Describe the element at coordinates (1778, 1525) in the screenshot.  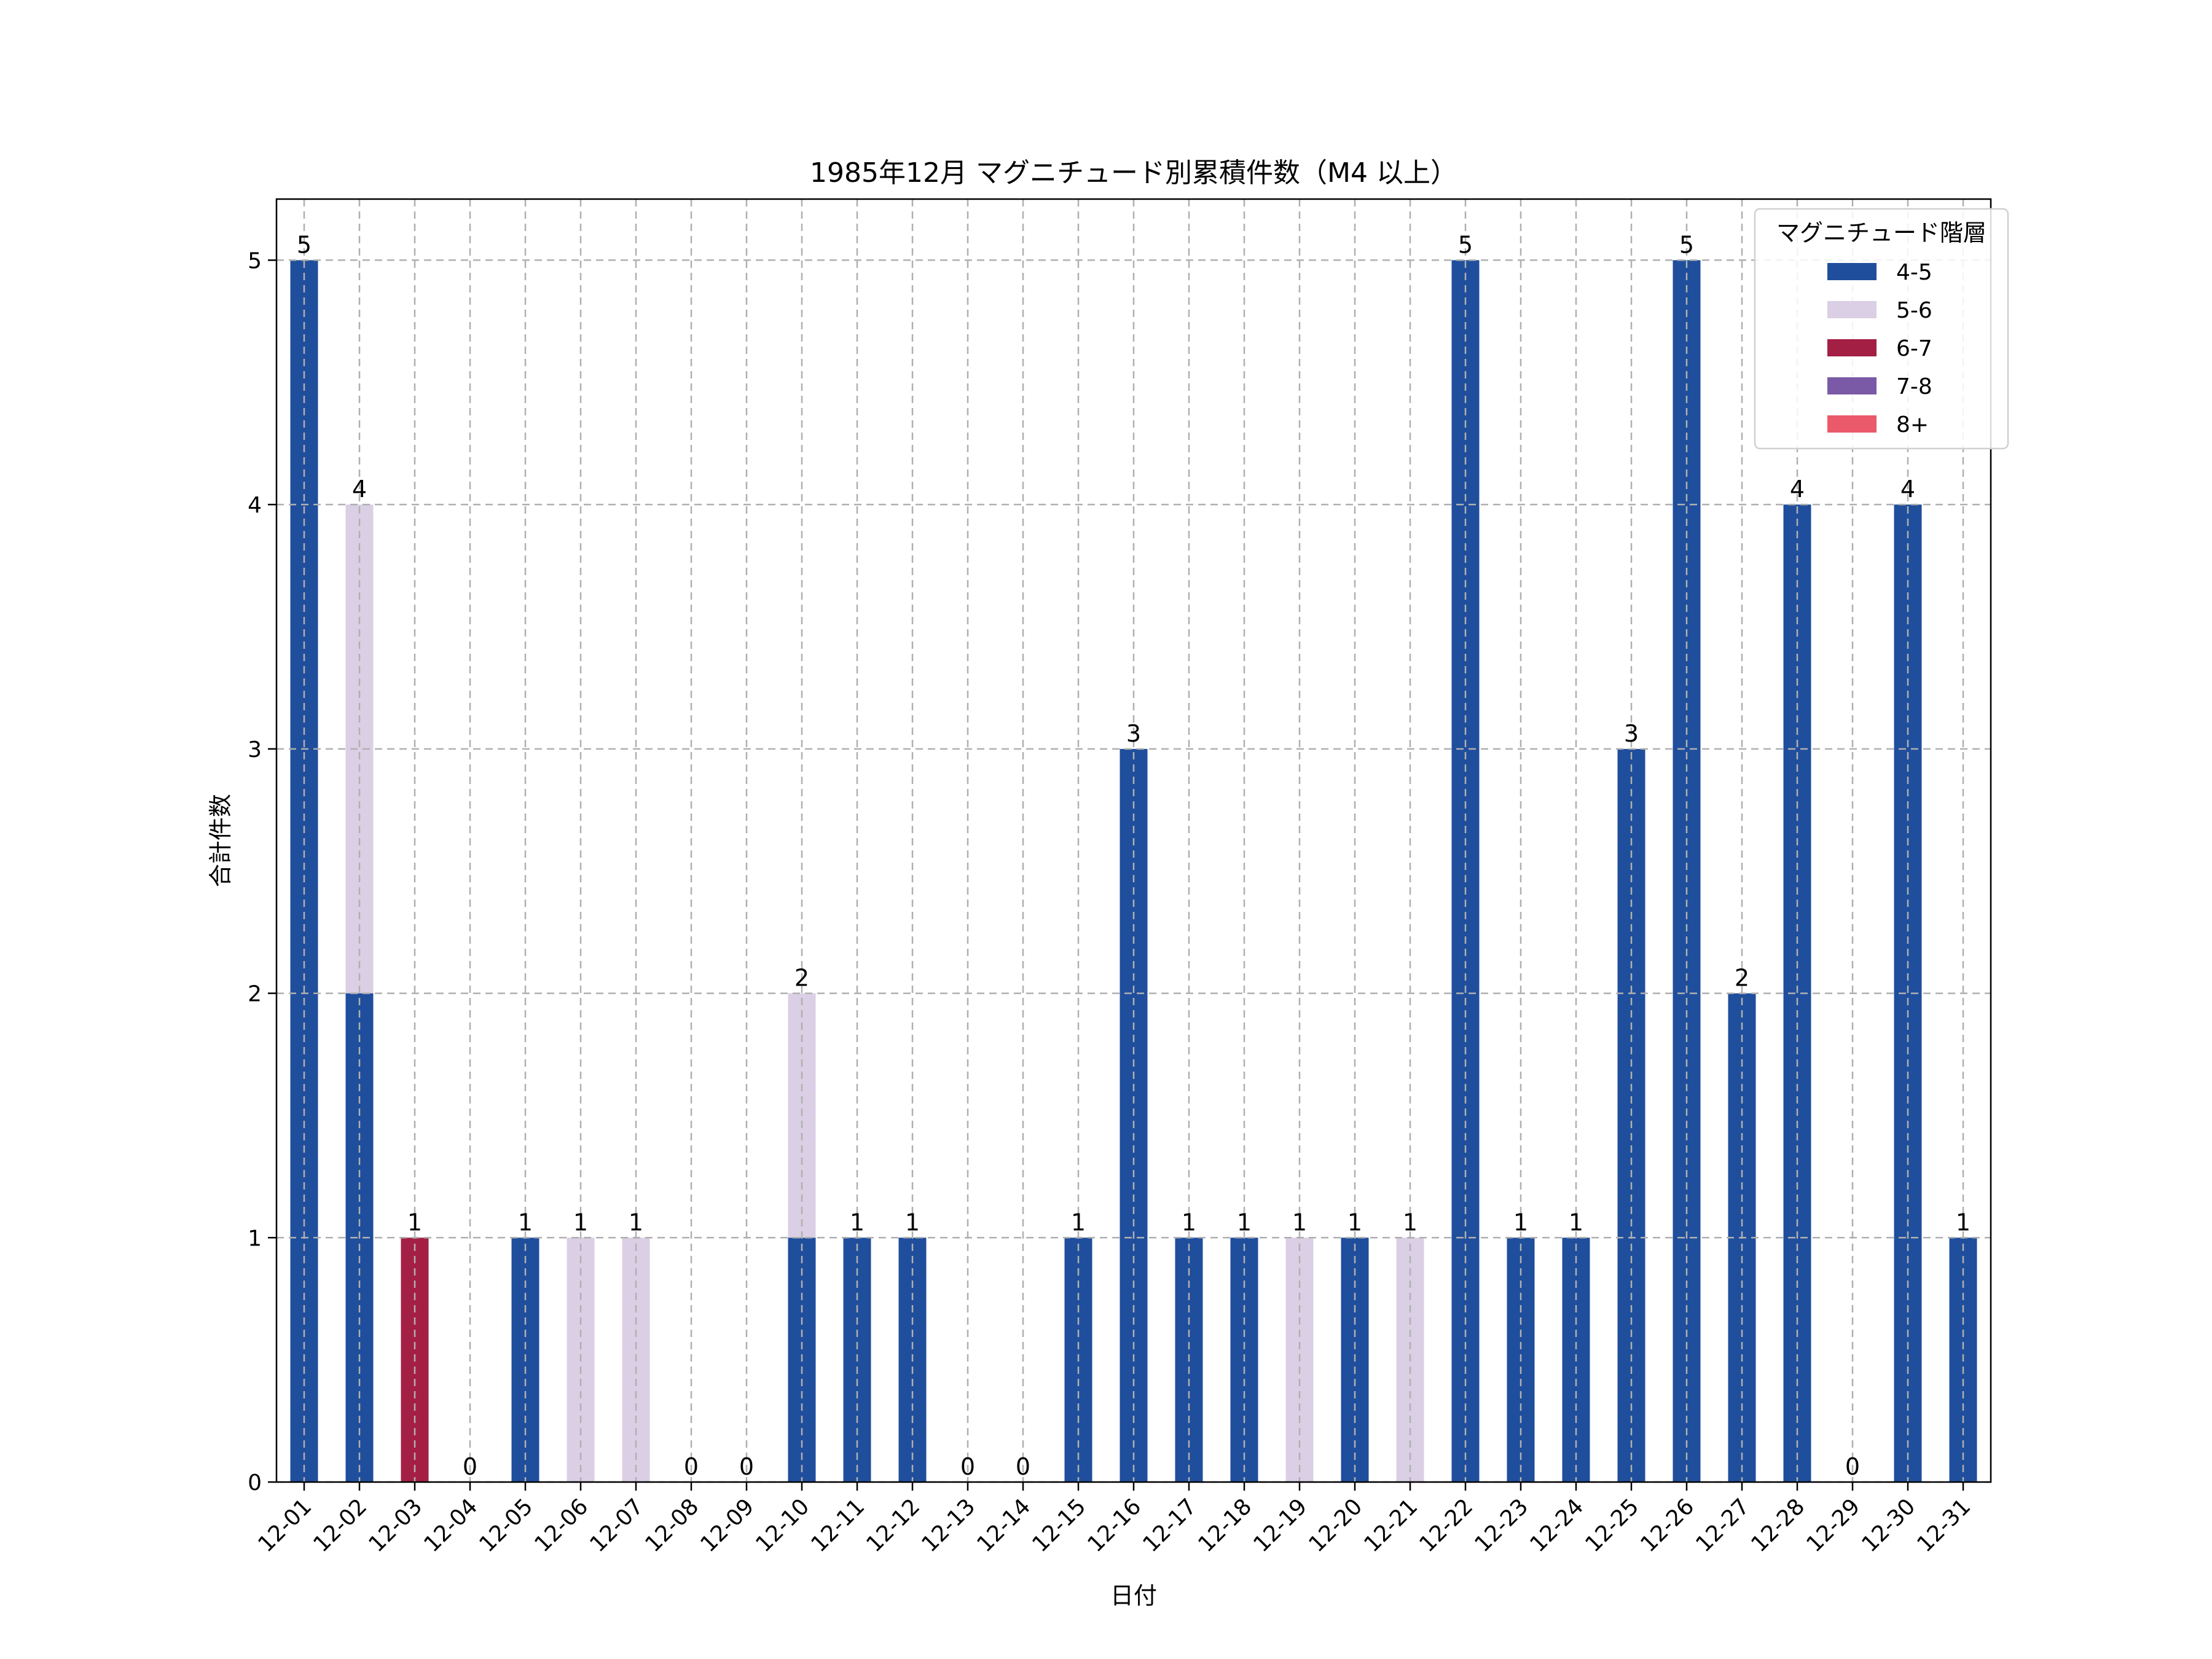
I see `x-tick-label: 12-28` at that location.